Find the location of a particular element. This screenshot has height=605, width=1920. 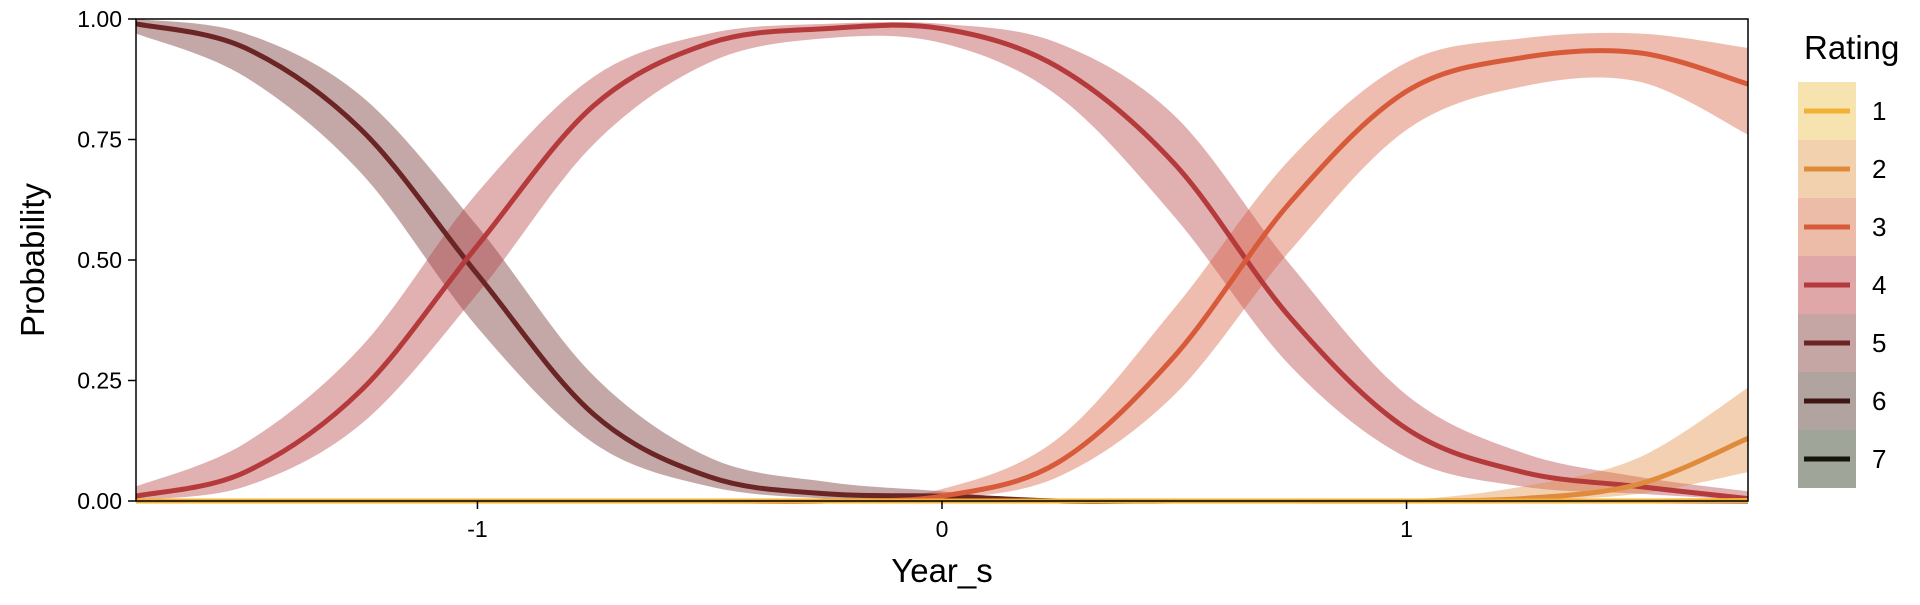

legend-label-2: 2 is located at coordinates (1879, 169).